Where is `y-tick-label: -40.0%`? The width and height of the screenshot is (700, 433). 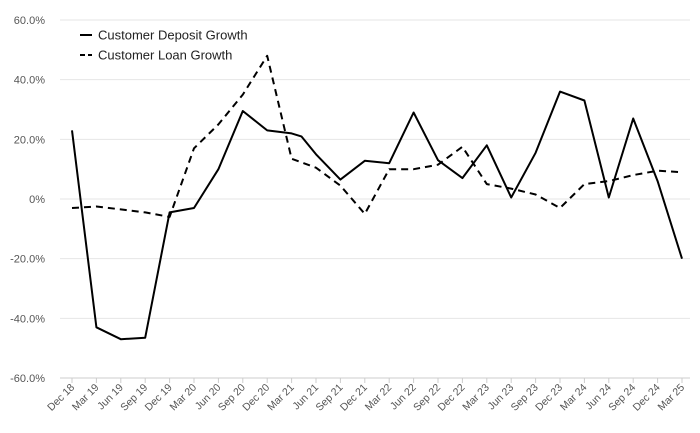 y-tick-label: -40.0% is located at coordinates (27, 319).